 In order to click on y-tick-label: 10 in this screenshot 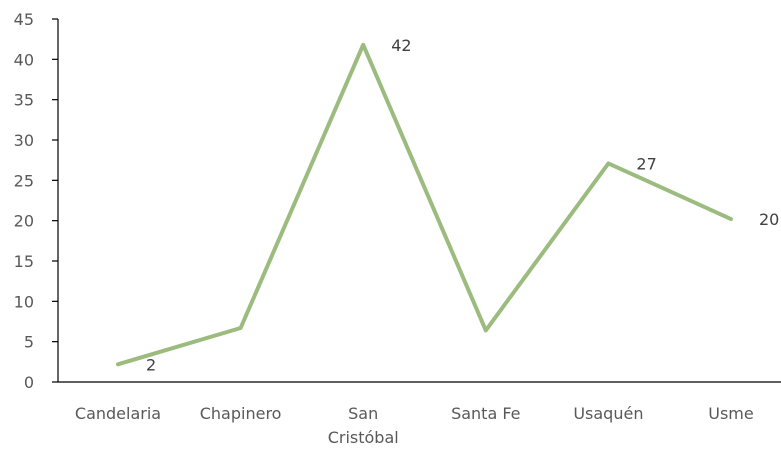, I will do `click(24, 301)`.